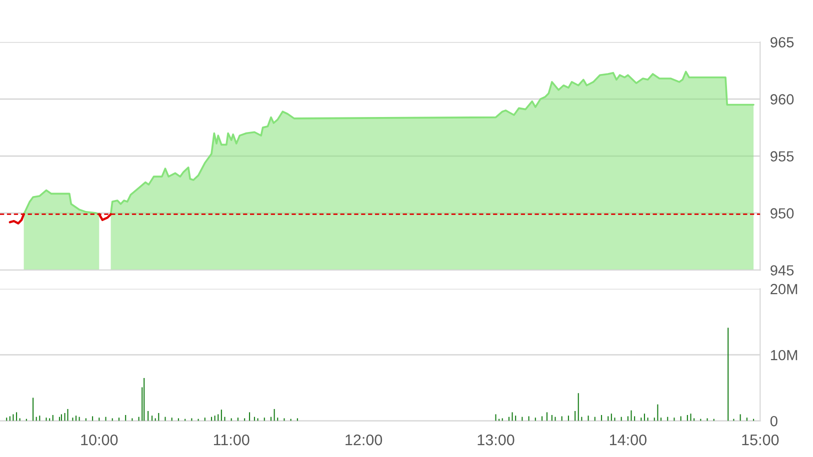  Describe the element at coordinates (628, 440) in the screenshot. I see `x-tick-label: 14:00` at that location.